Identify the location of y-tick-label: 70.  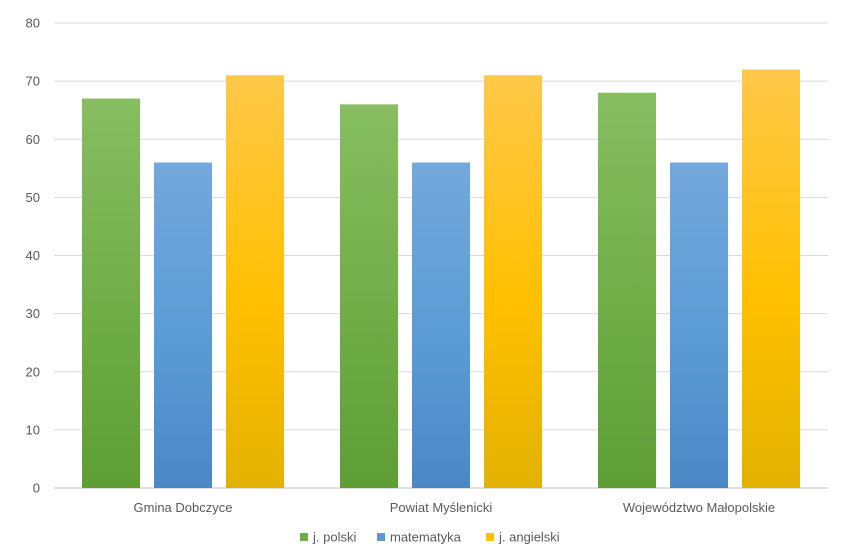
(33, 81).